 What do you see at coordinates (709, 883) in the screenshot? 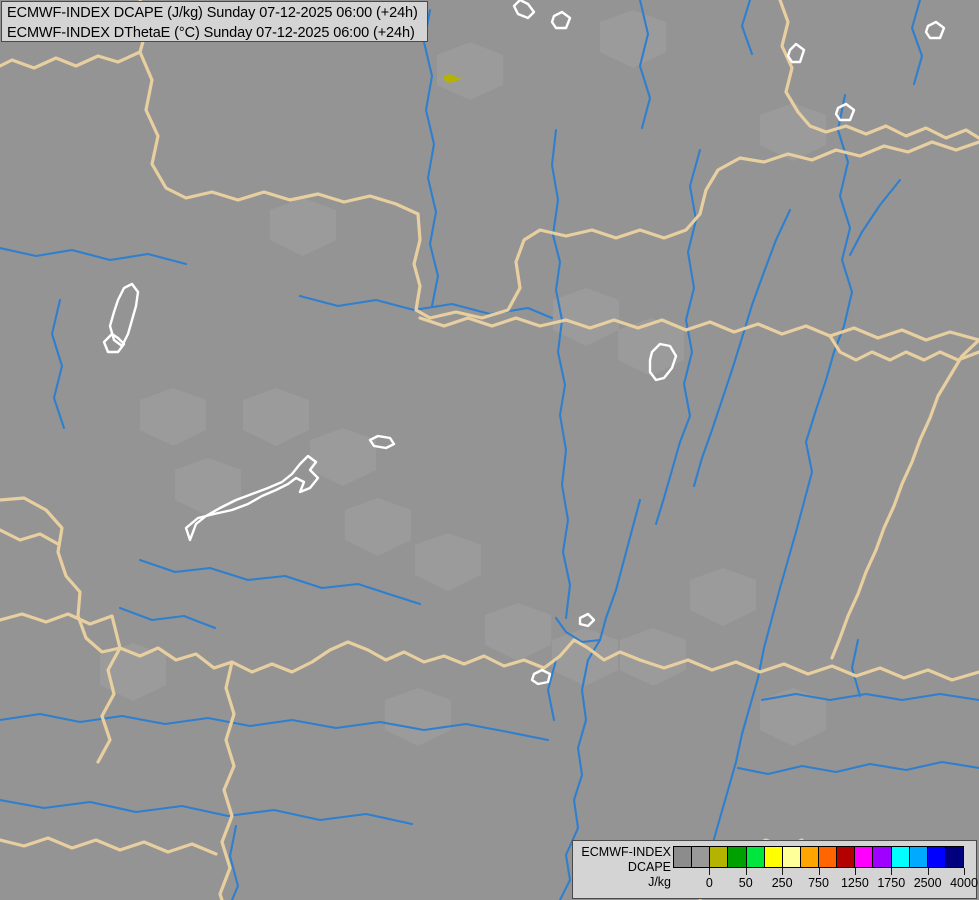
I see `legend-tick-label-0: 0` at bounding box center [709, 883].